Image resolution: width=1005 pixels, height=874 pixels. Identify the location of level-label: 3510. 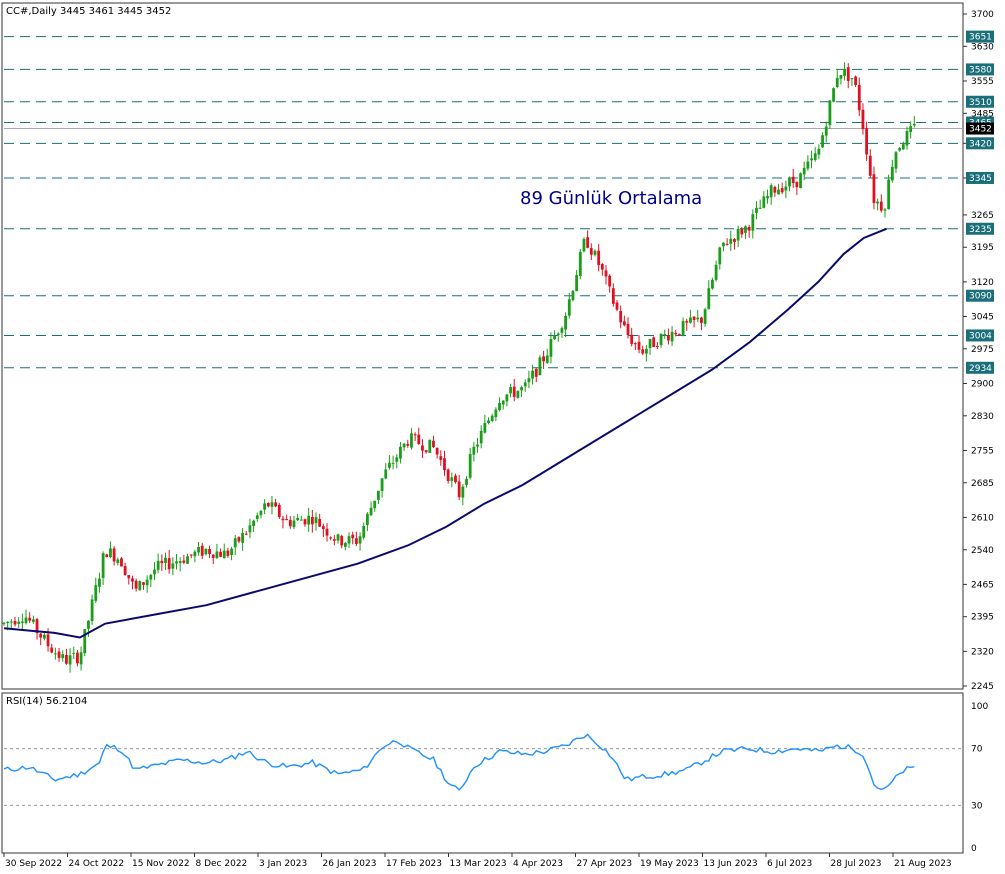
(980, 103).